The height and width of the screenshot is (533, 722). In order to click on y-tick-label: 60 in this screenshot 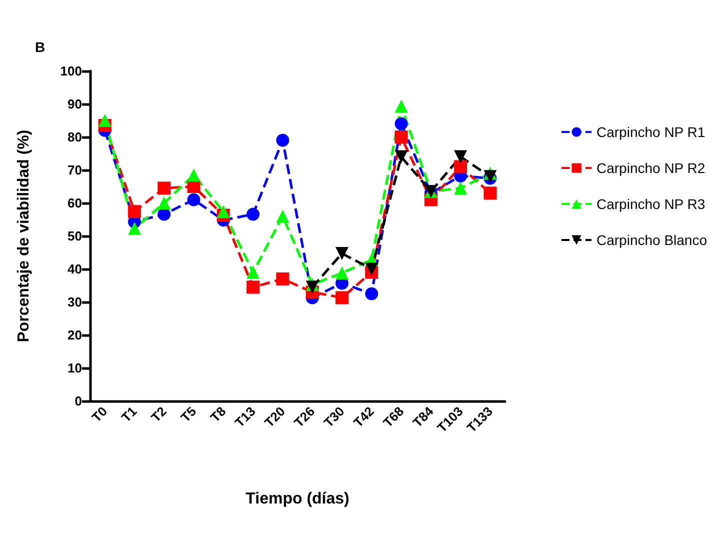, I will do `click(75, 203)`.